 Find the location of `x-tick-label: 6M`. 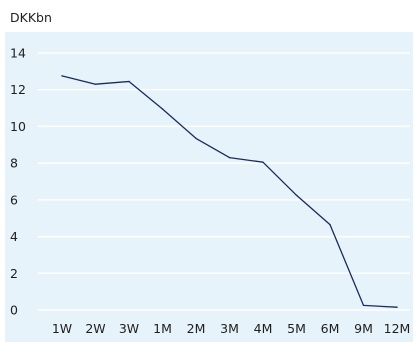

x-tick-label: 6M is located at coordinates (330, 328).